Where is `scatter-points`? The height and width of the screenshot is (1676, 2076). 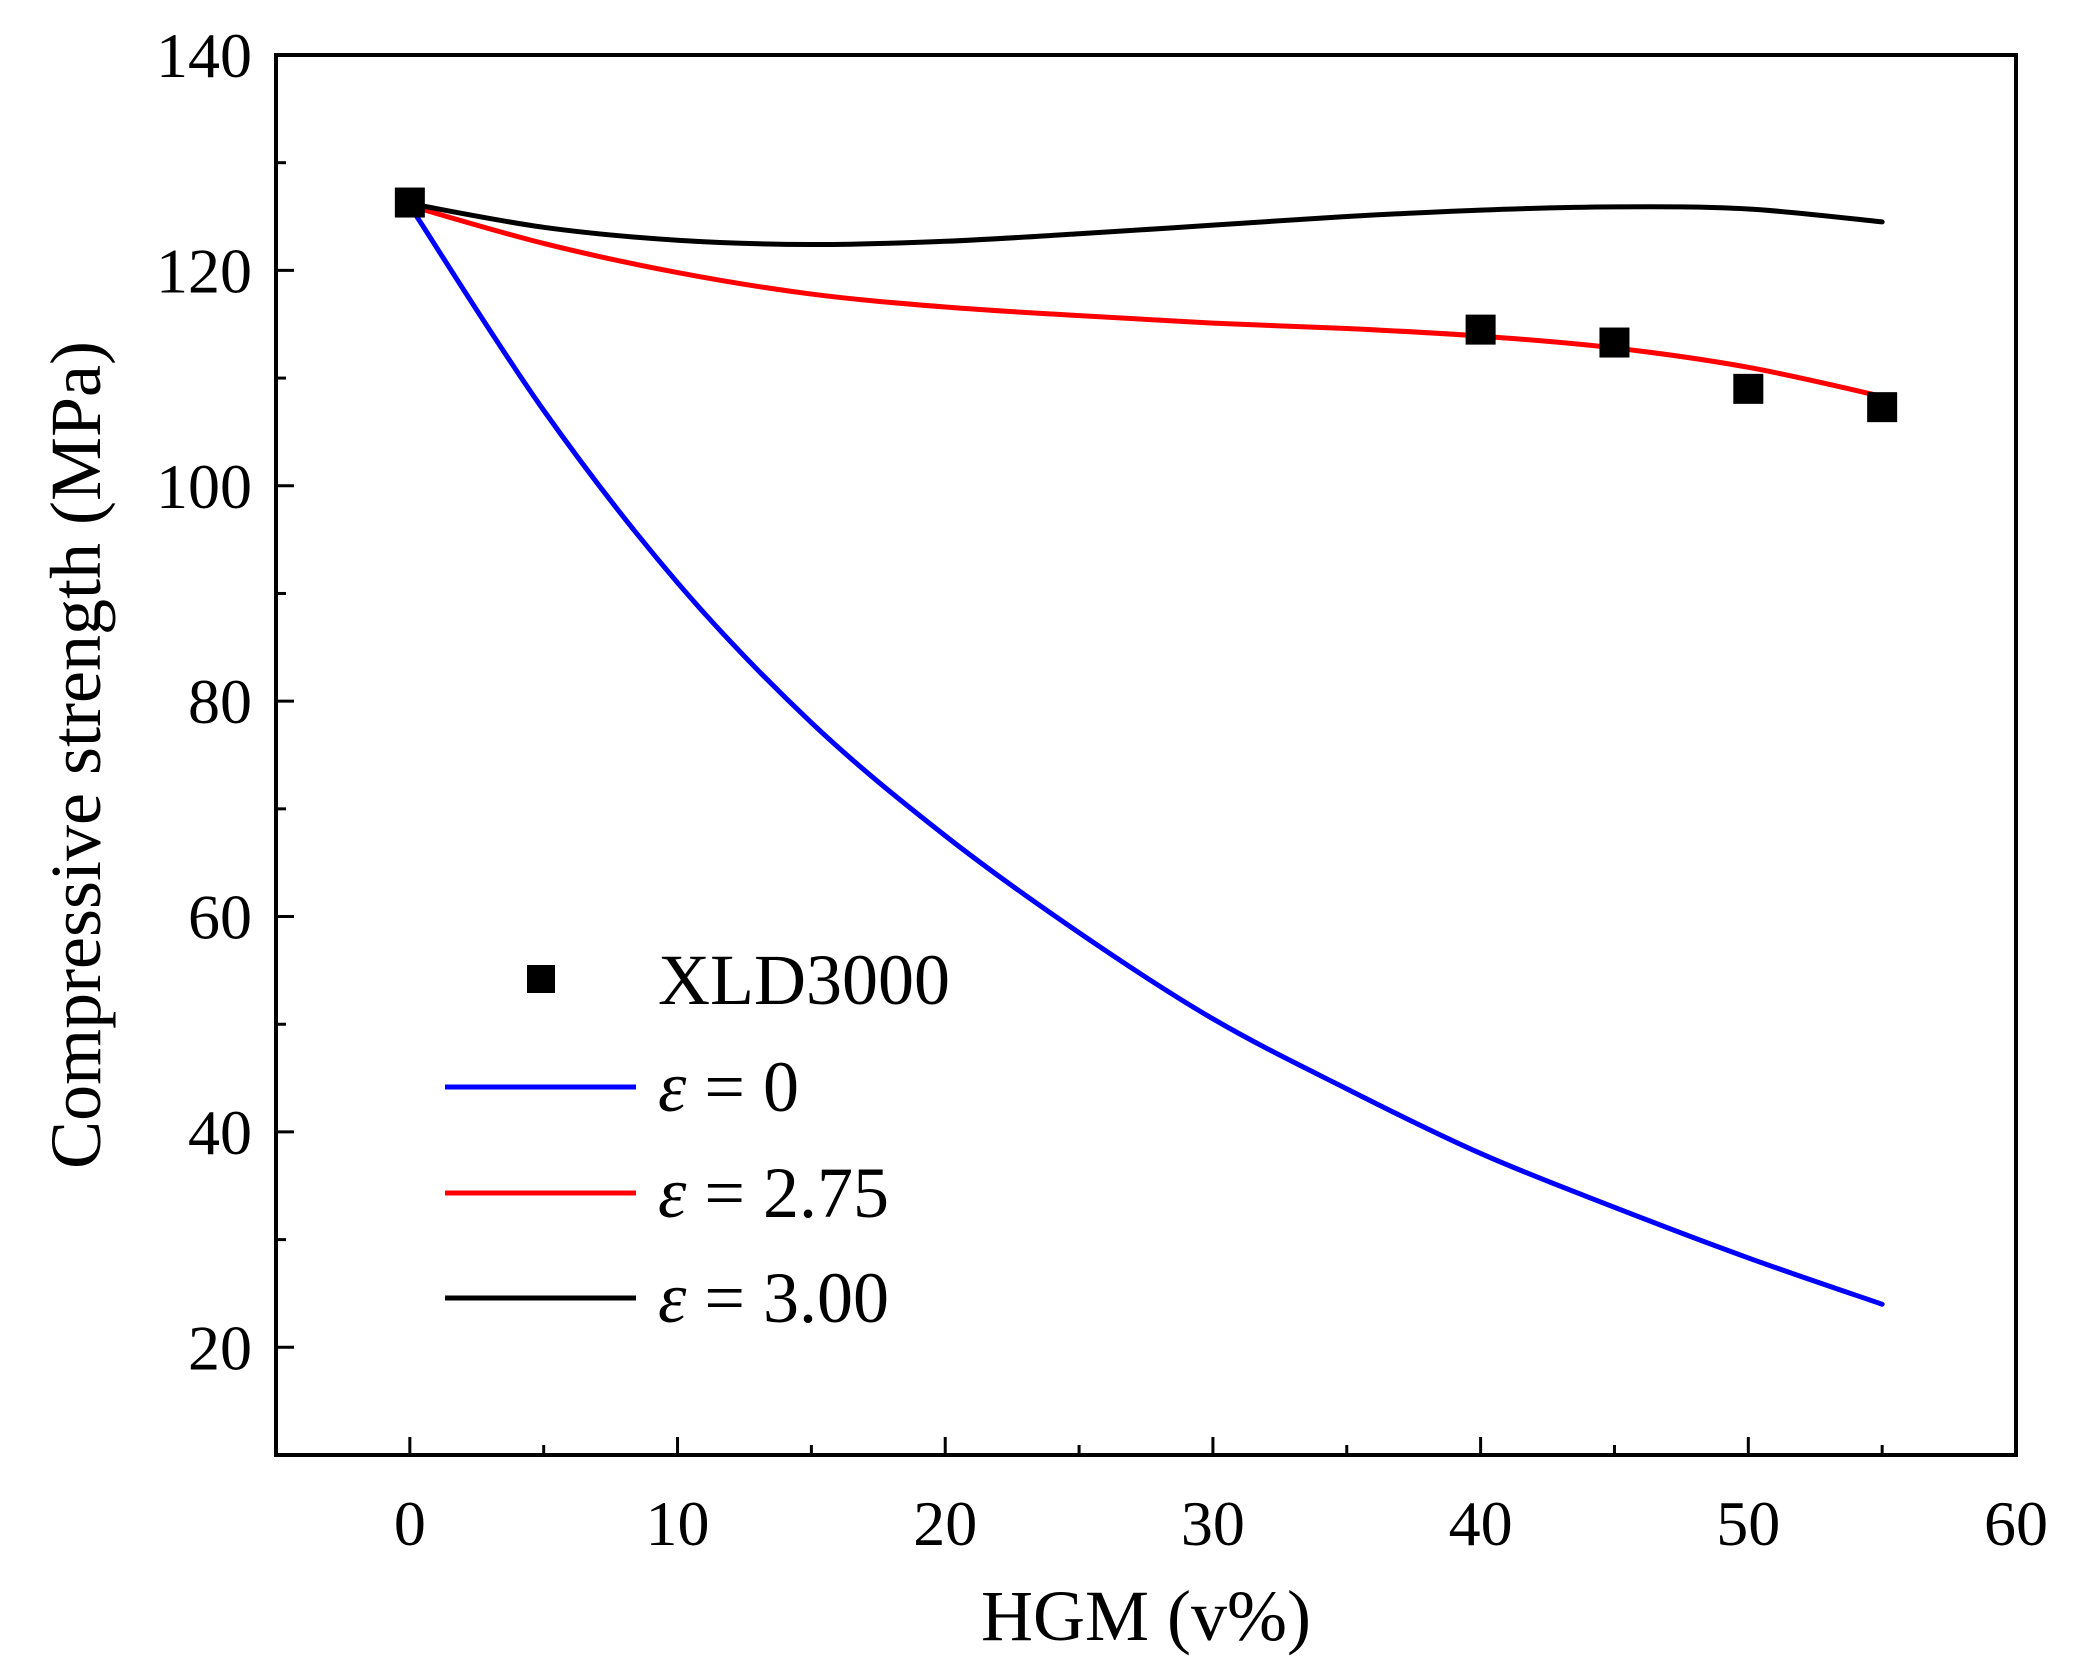 scatter-points is located at coordinates (1146, 305).